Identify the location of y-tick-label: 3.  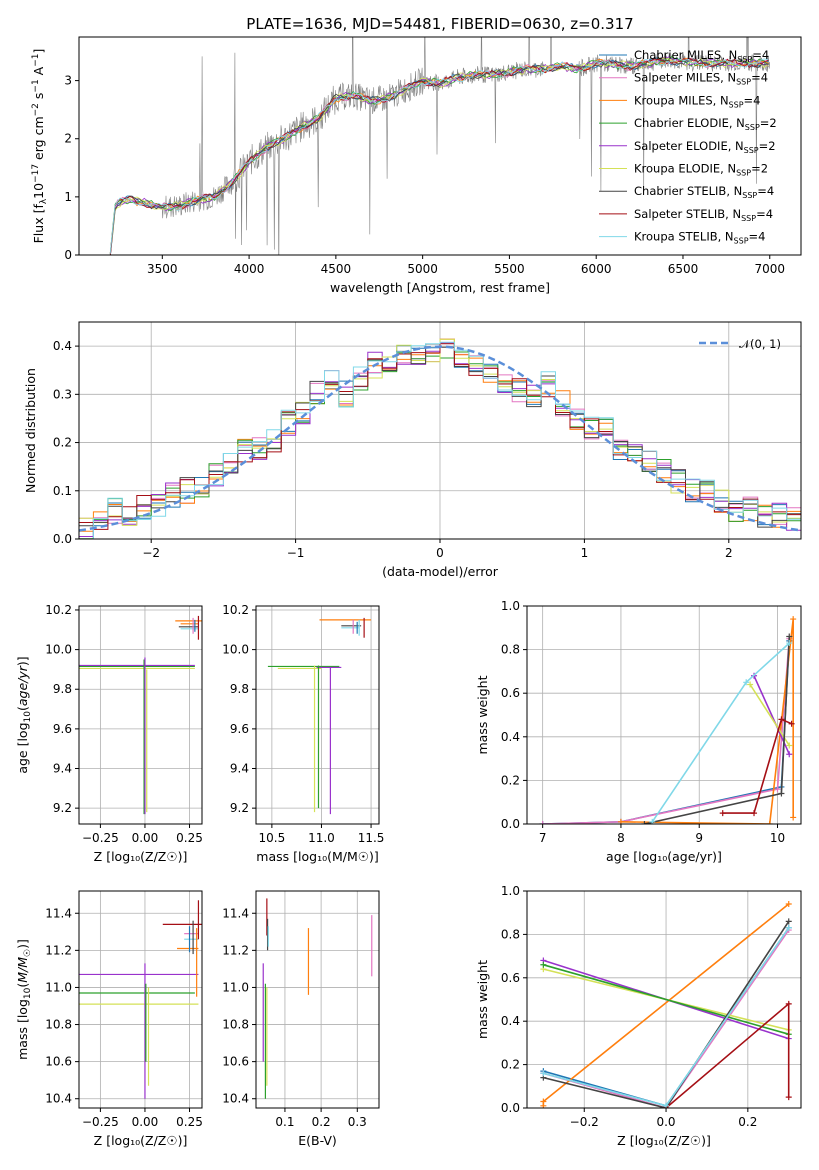
(68, 81).